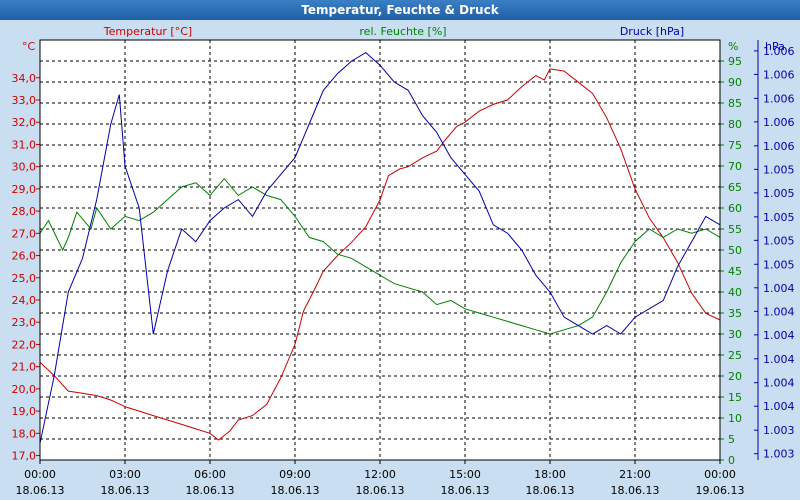 This screenshot has height=500, width=800. I want to click on temp-tick-label: 27,0, so click(24, 233).